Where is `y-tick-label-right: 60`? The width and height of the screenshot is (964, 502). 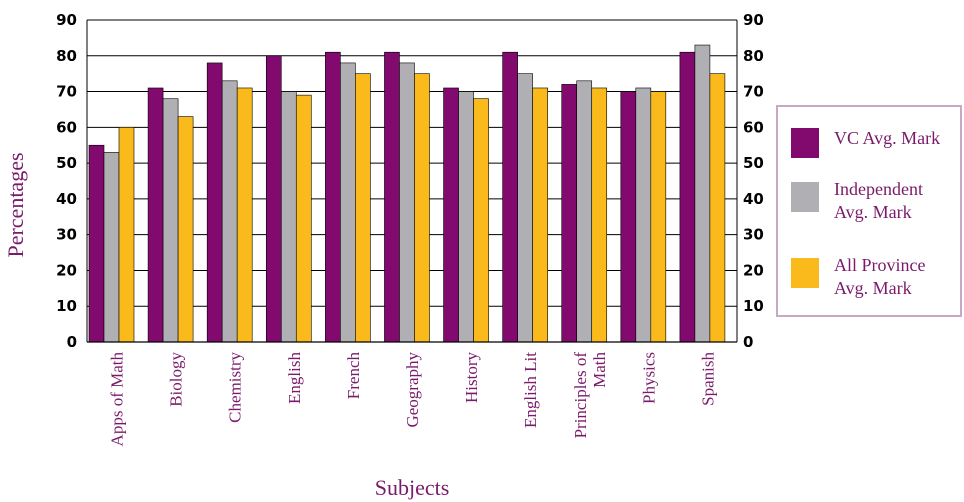 y-tick-label-right: 60 is located at coordinates (753, 127).